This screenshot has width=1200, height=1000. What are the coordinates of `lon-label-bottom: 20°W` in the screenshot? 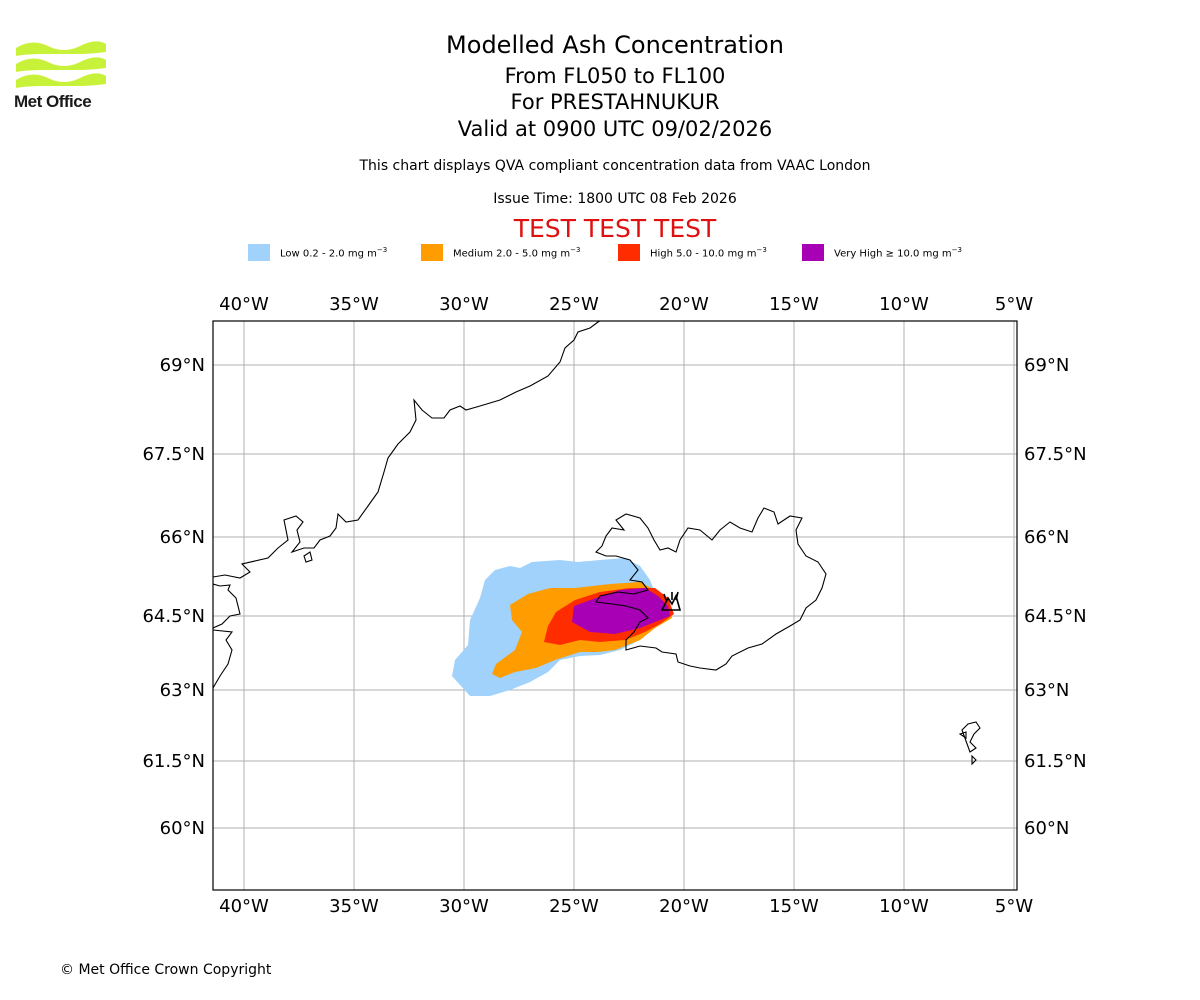 It's located at (684, 906).